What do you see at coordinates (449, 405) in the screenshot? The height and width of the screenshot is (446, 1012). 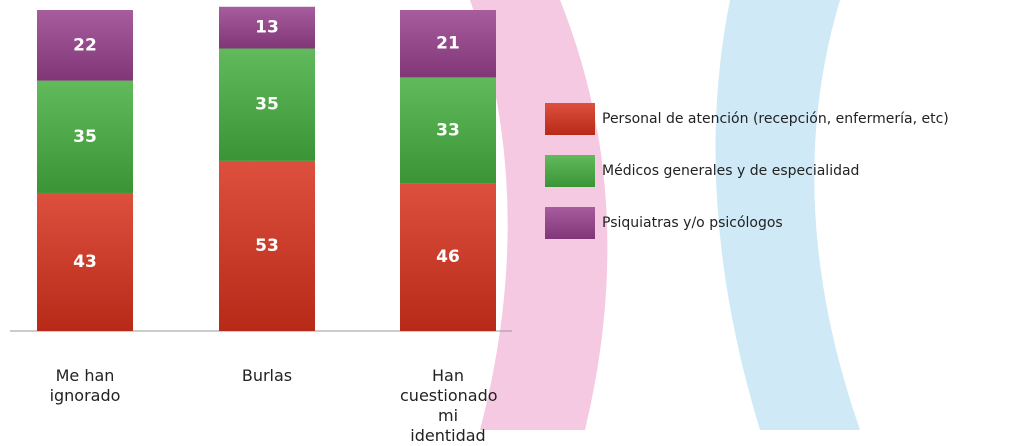 I see `x-tick-label: Han cuestionado mi identidad` at bounding box center [449, 405].